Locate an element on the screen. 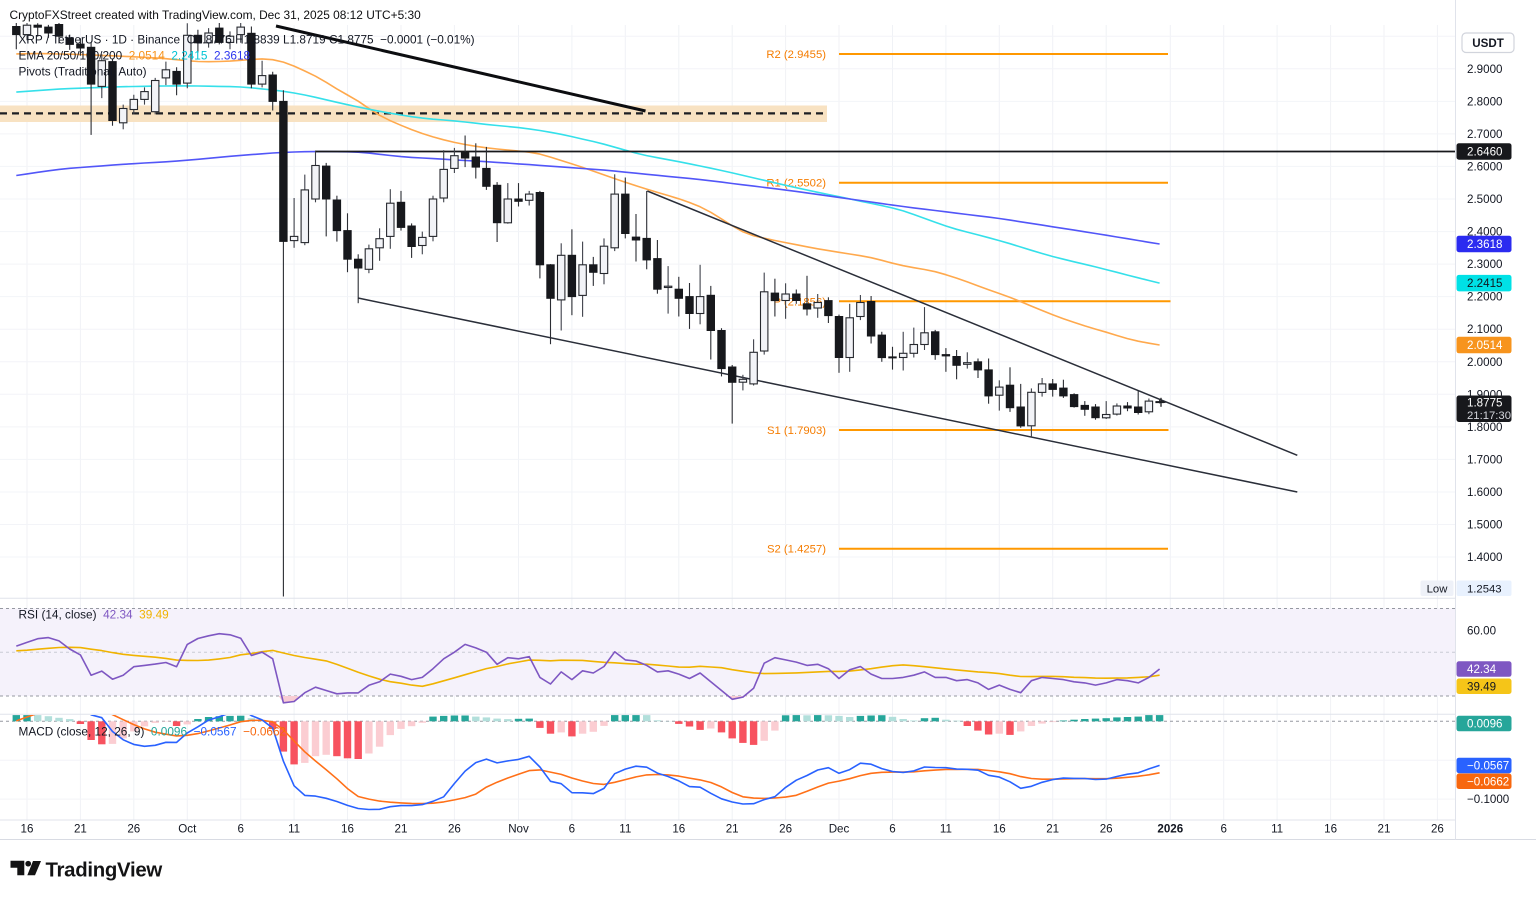 Image resolution: width=1536 pixels, height=897 pixels. svg-text: R2 (2.9455) is located at coordinates (796, 55).